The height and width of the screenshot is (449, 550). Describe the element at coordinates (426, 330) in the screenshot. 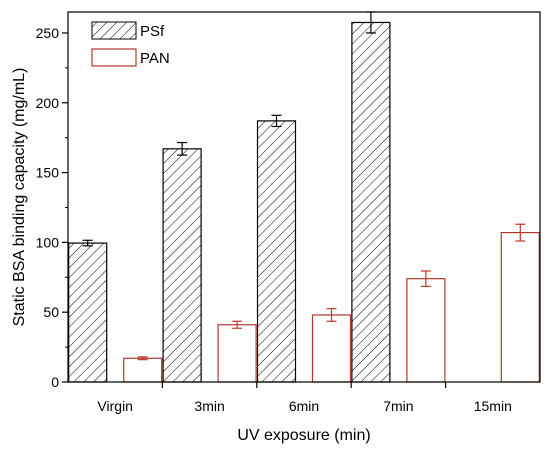

I see `bar-pan-7min` at that location.